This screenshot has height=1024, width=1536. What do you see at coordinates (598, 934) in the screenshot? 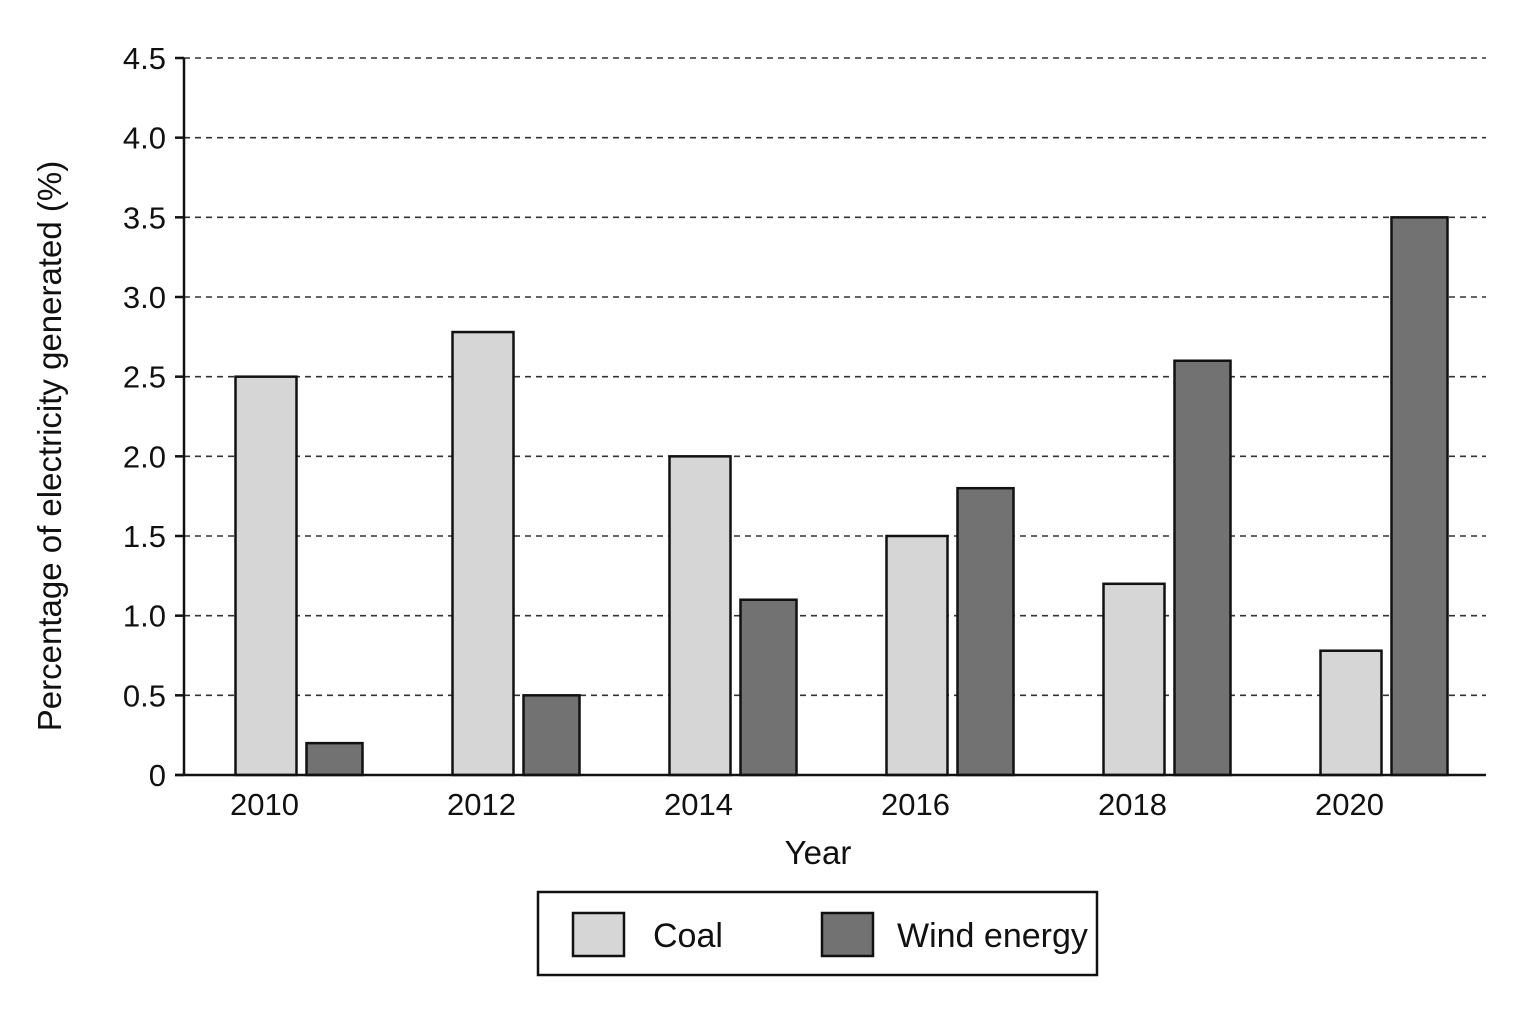
I see `legend-swatch-coal` at bounding box center [598, 934].